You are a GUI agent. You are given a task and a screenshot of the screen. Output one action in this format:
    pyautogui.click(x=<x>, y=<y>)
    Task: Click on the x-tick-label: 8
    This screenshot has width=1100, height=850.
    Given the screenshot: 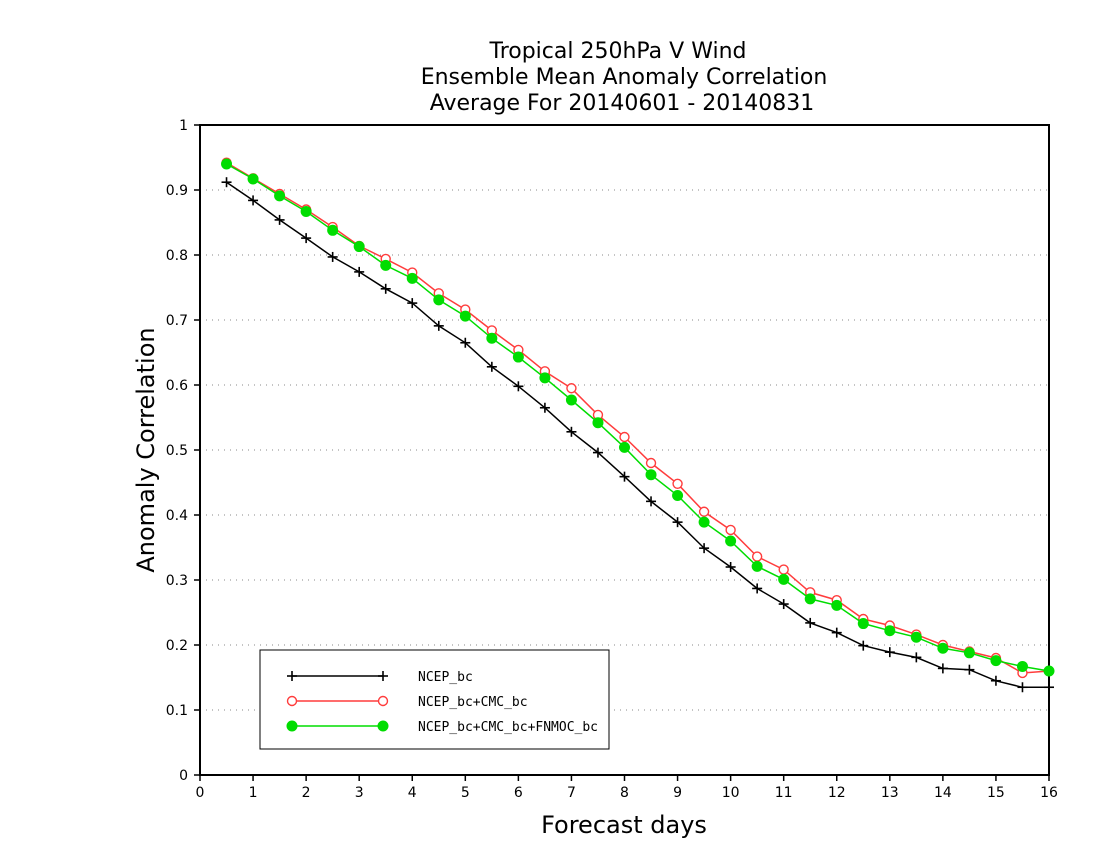 What is the action you would take?
    pyautogui.click(x=624, y=793)
    